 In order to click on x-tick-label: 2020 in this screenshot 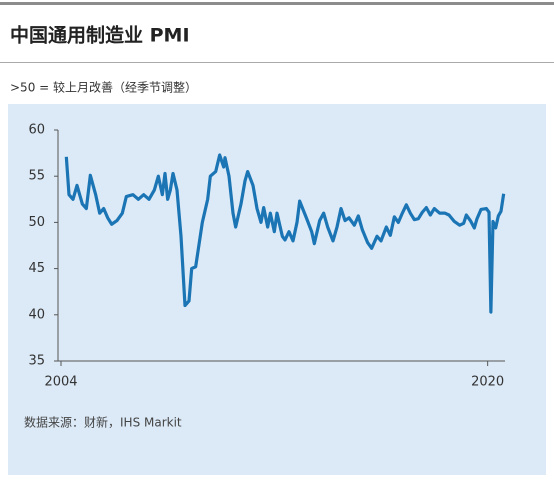, I will do `click(487, 382)`.